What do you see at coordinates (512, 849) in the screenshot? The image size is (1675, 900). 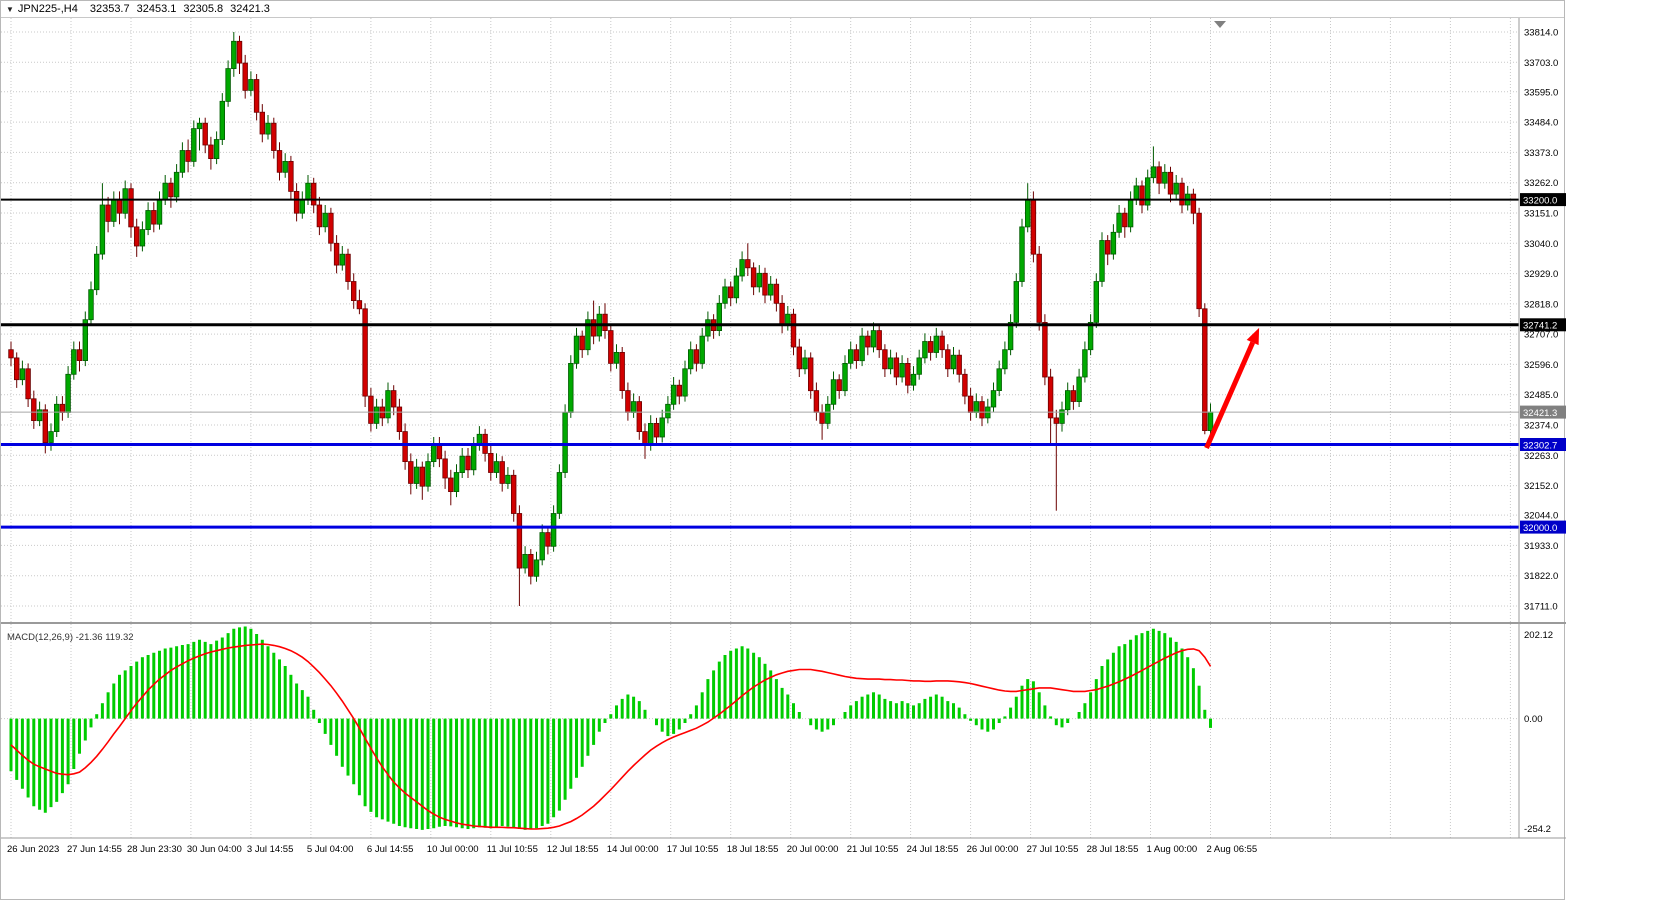 I see `svg-text: 11 Jul 10:55` at bounding box center [512, 849].